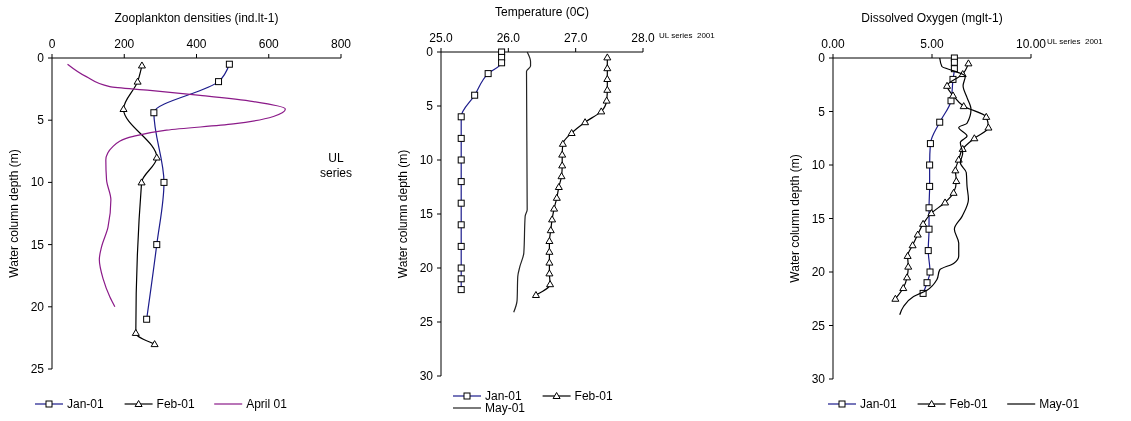 The image size is (1131, 421). Describe the element at coordinates (441, 38) in the screenshot. I see `x-tick-label: 25.0` at that location.